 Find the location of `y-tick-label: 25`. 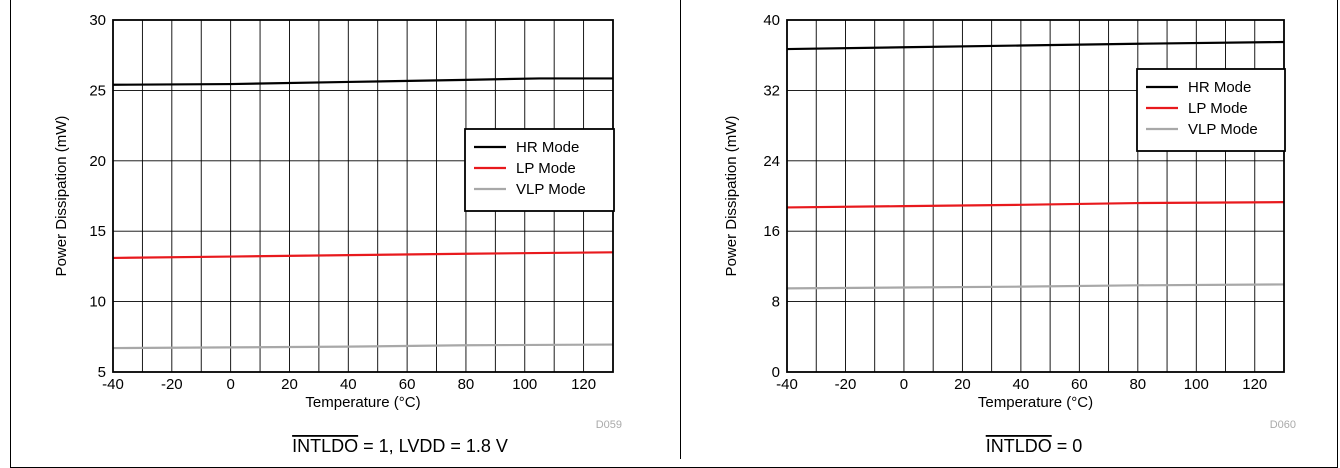

y-tick-label: 25 is located at coordinates (97, 90).